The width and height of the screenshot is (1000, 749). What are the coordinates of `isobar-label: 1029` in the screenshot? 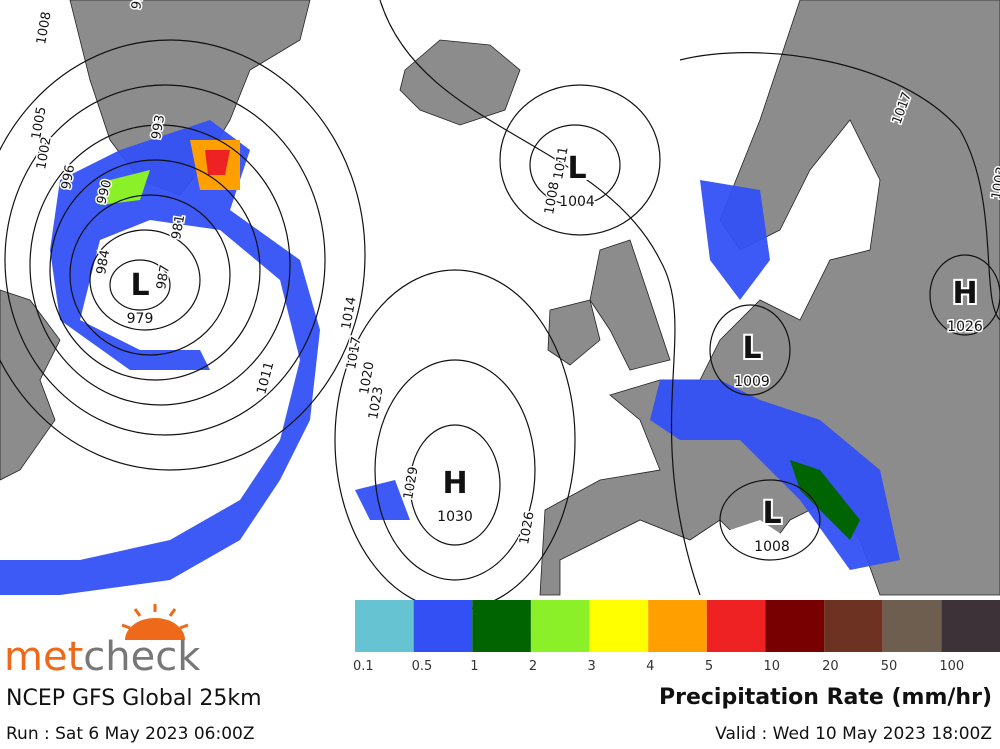 It's located at (411, 482).